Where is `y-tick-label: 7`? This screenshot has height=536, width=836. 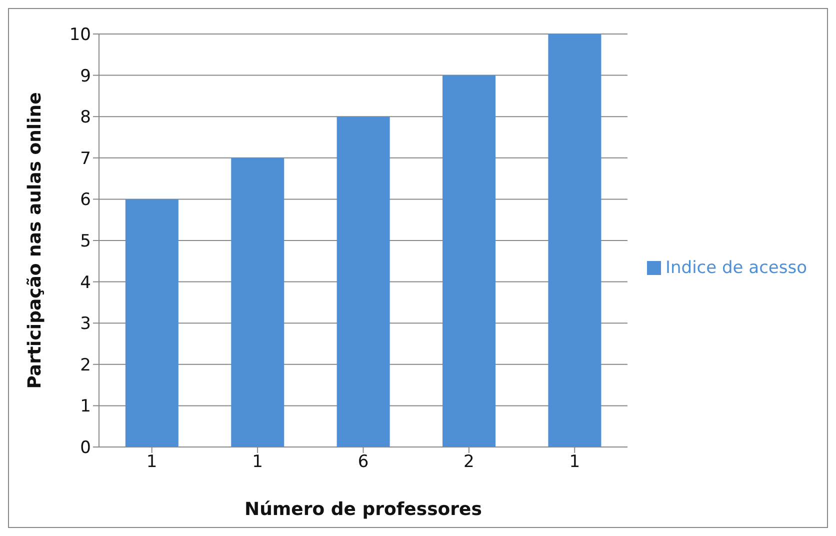
y-tick-label: 7 is located at coordinates (85, 158).